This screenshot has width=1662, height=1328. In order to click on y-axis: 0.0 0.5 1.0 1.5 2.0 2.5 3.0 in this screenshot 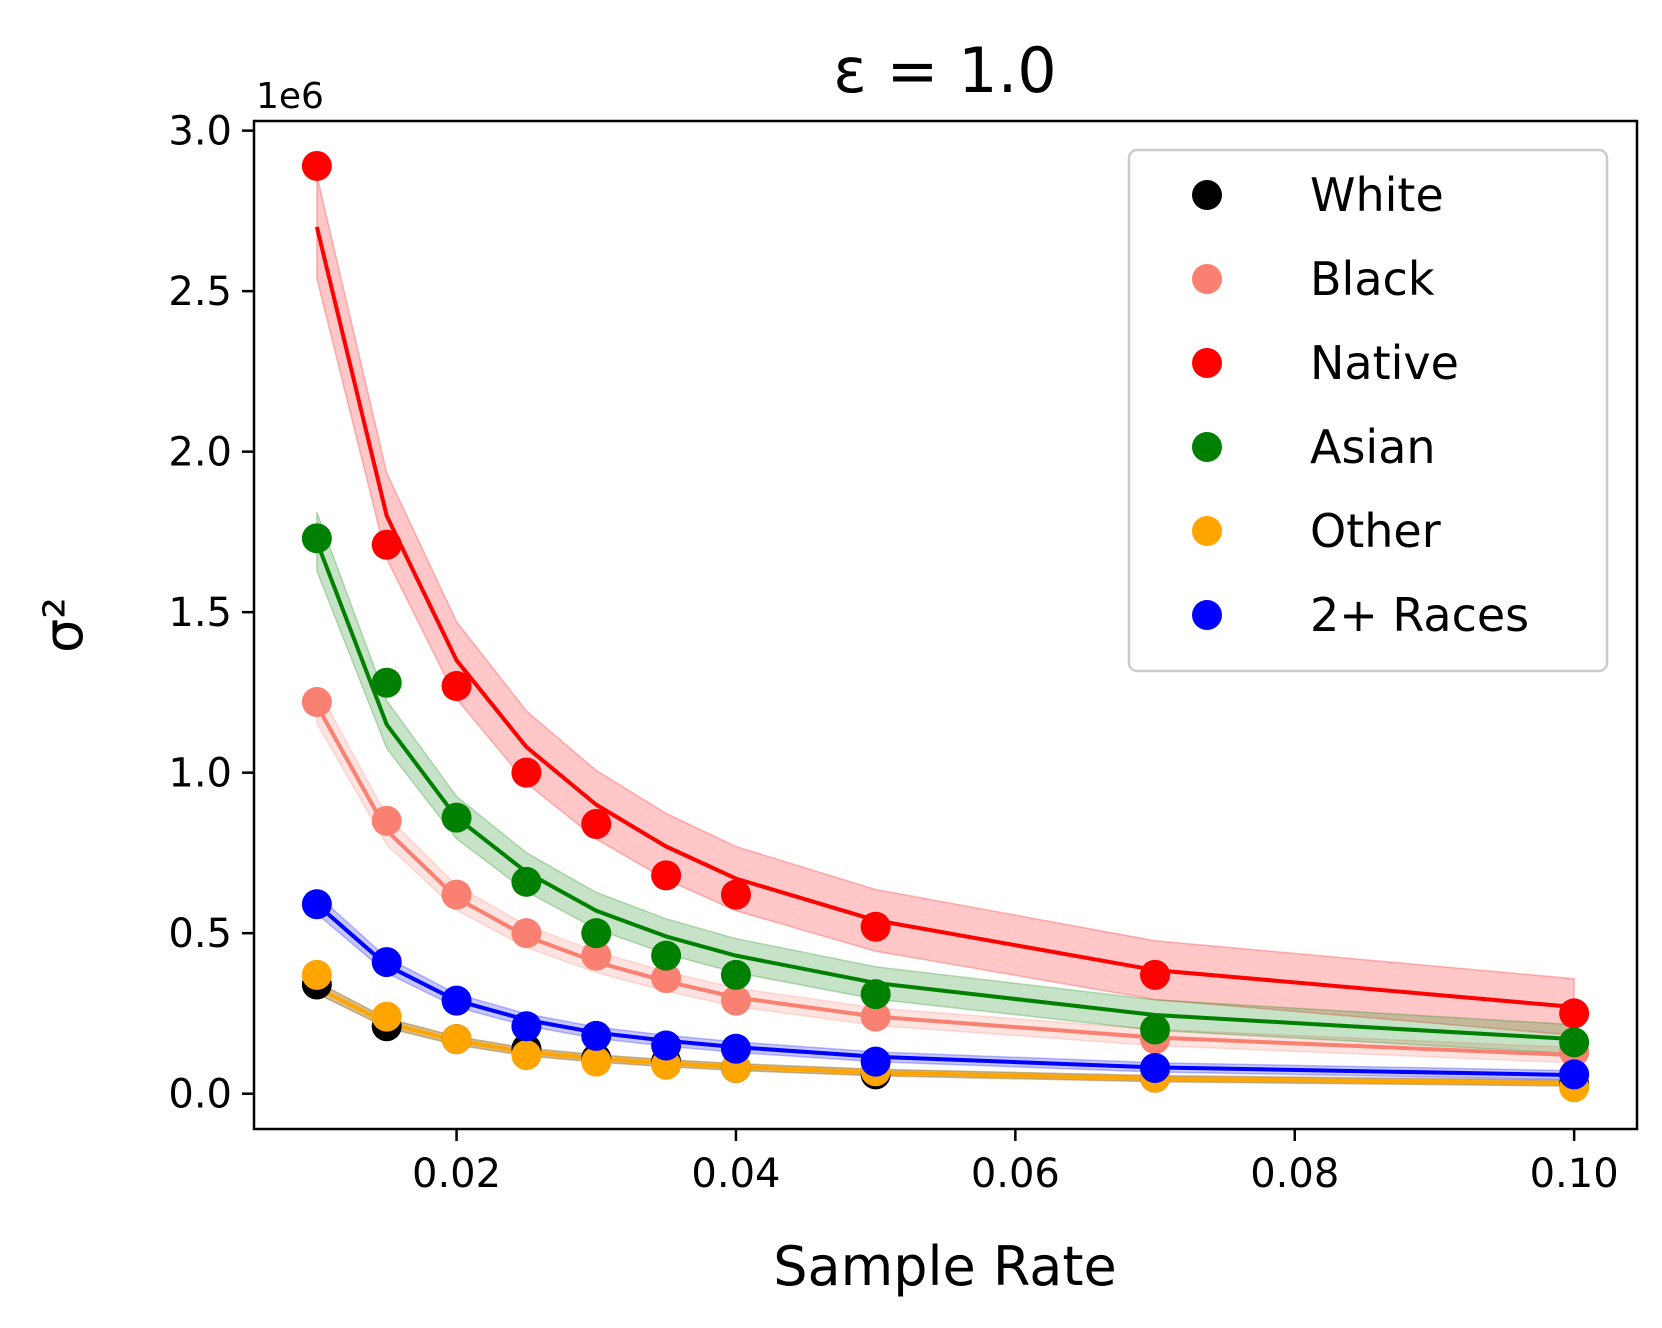, I will do `click(211, 613)`.